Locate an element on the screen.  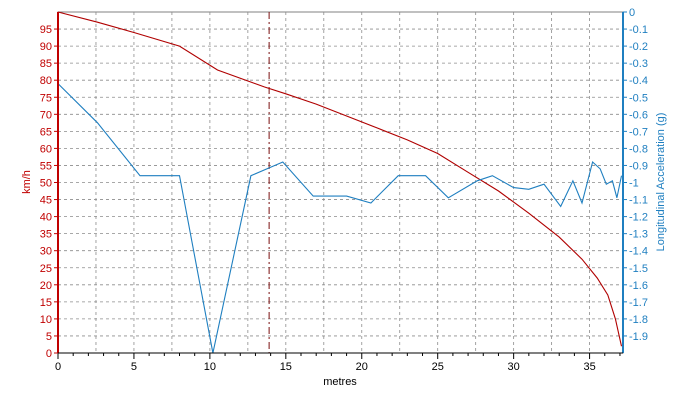
right-tick-label: -1.6 is located at coordinates (638, 286).